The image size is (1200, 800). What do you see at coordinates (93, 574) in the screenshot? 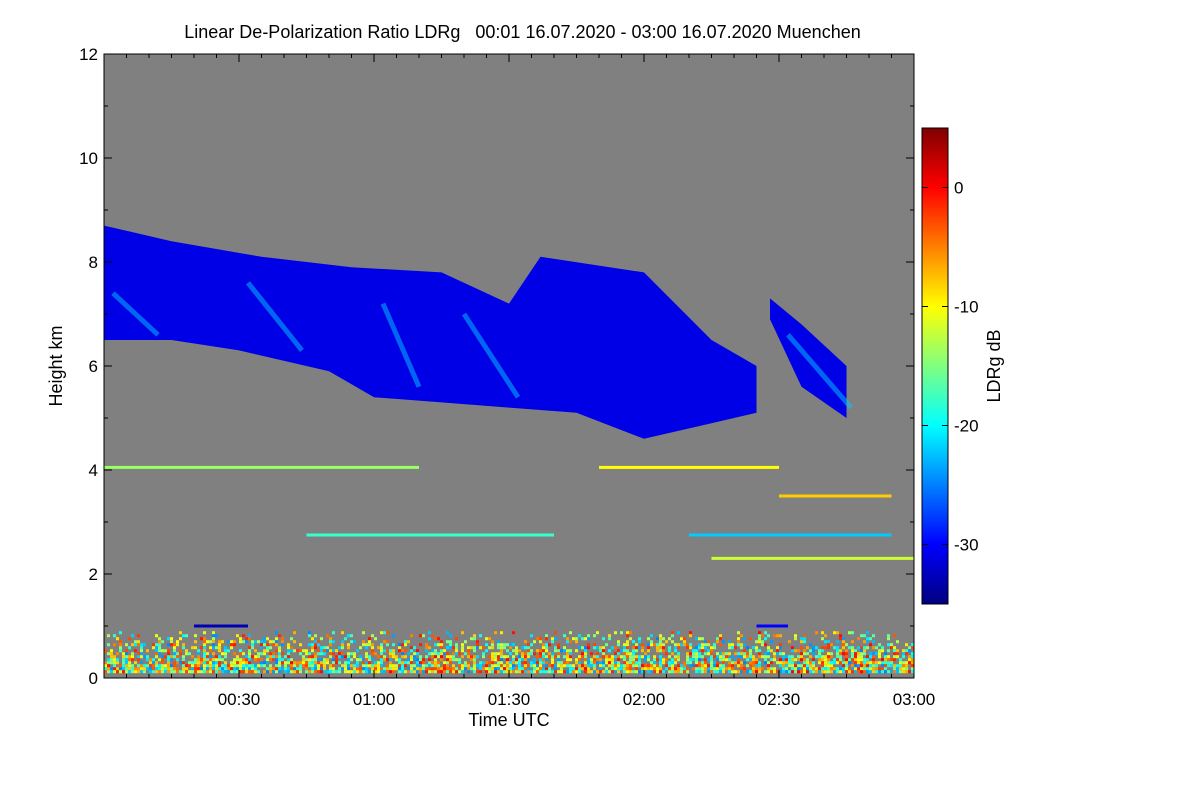
I see `y-tick-label: 2` at bounding box center [93, 574].